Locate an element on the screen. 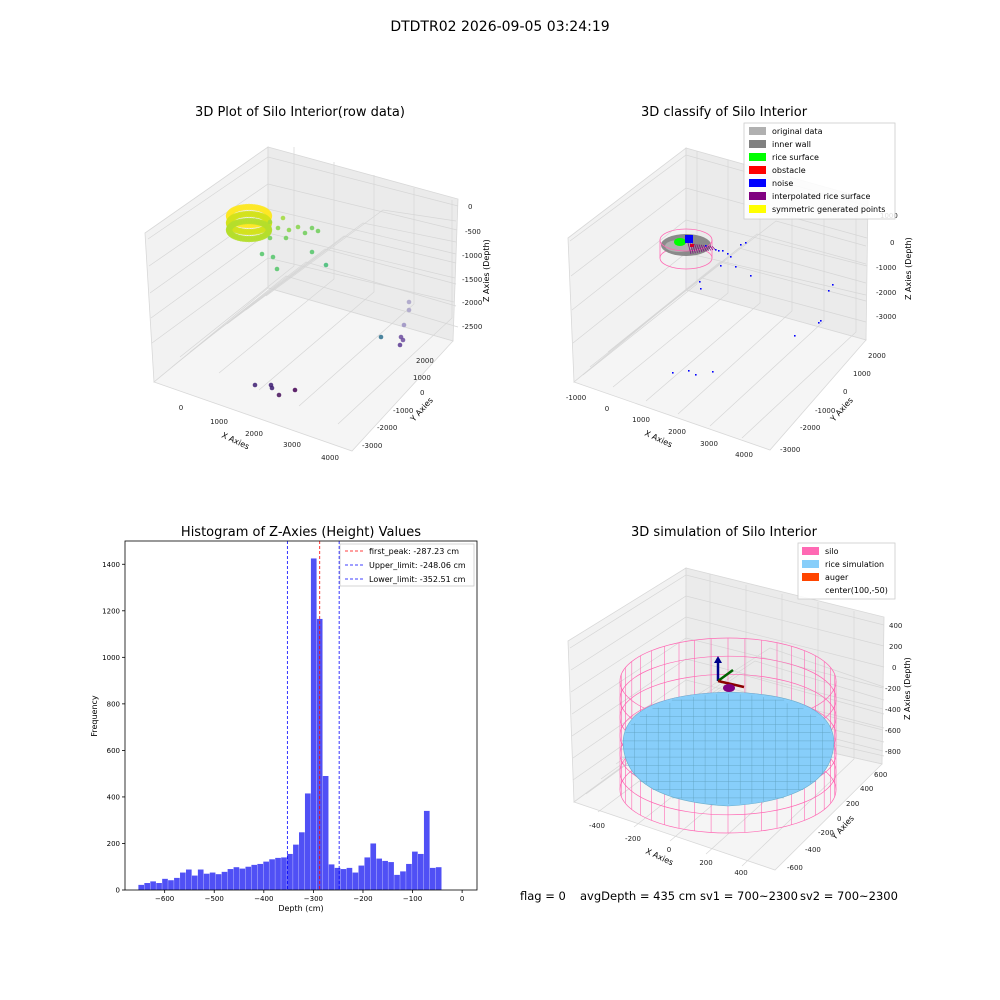 The image size is (1000, 1000). legend-item: symmetric generated points is located at coordinates (817, 209).